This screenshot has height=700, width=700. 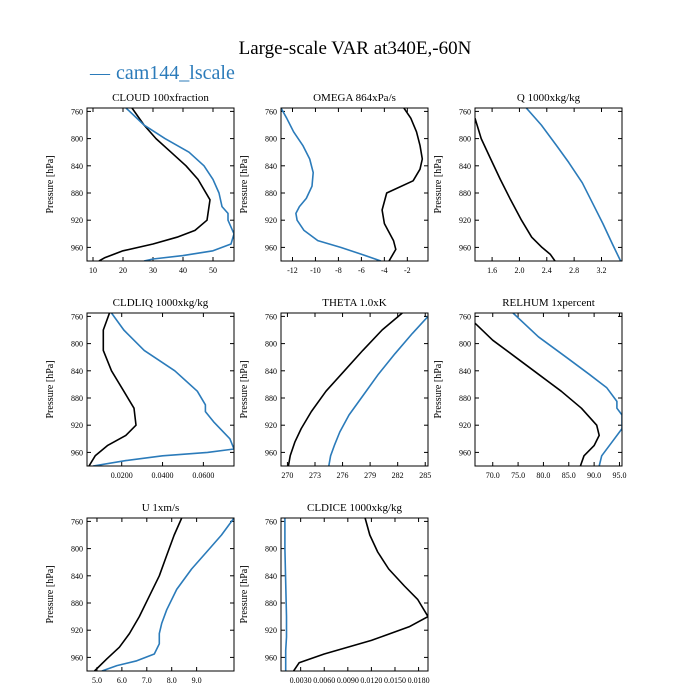 What do you see at coordinates (203, 475) in the screenshot?
I see `x-tick-label: 0.0600` at bounding box center [203, 475].